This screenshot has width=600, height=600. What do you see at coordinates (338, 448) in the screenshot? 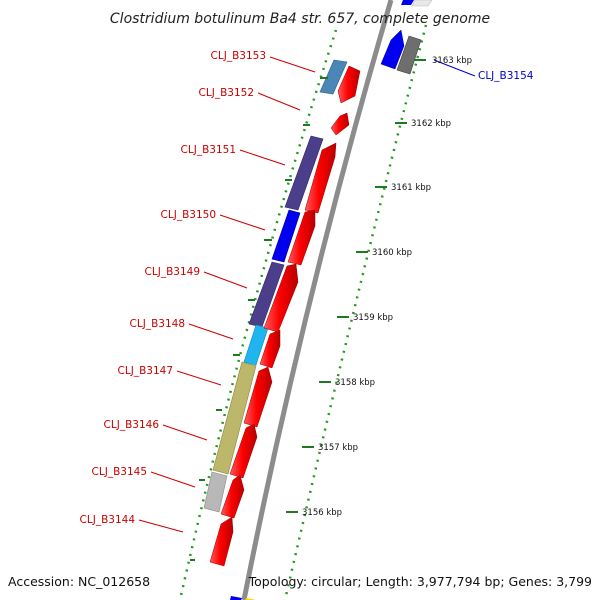
I see `tick-label-3157: 3157 kbp` at bounding box center [338, 448].